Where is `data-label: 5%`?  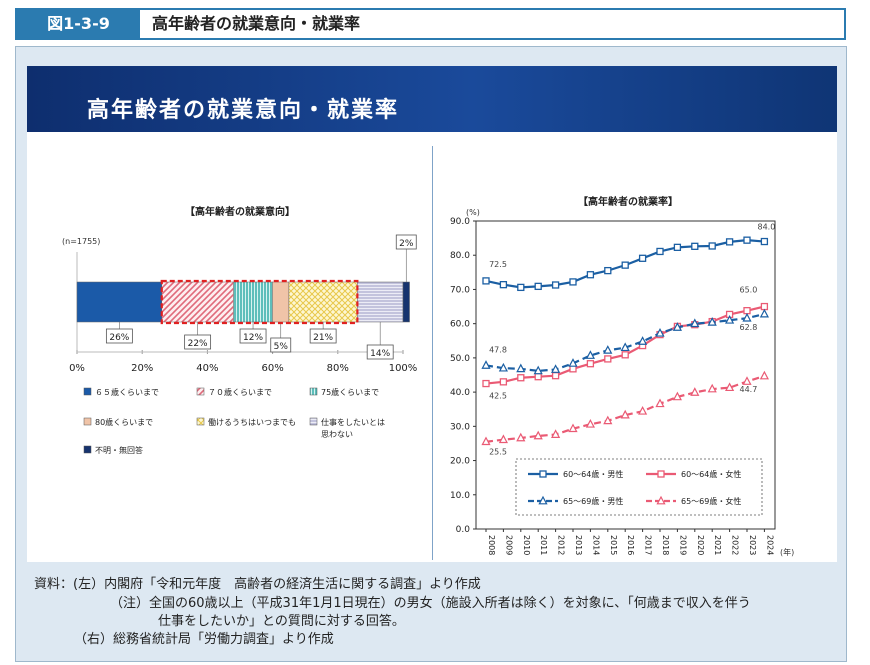 data-label: 5% is located at coordinates (281, 347).